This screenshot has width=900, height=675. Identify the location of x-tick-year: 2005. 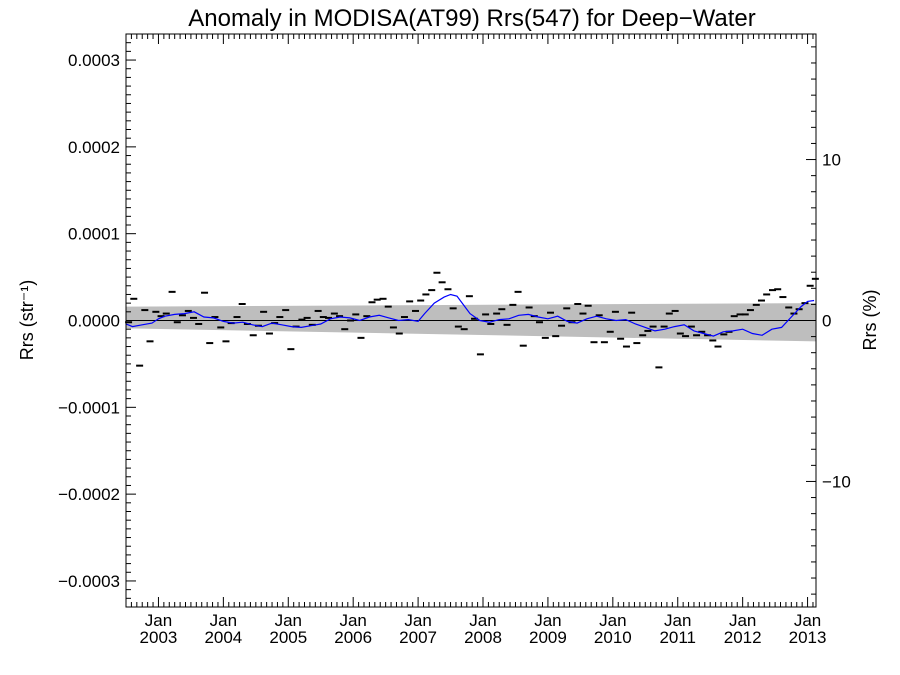
(288, 637).